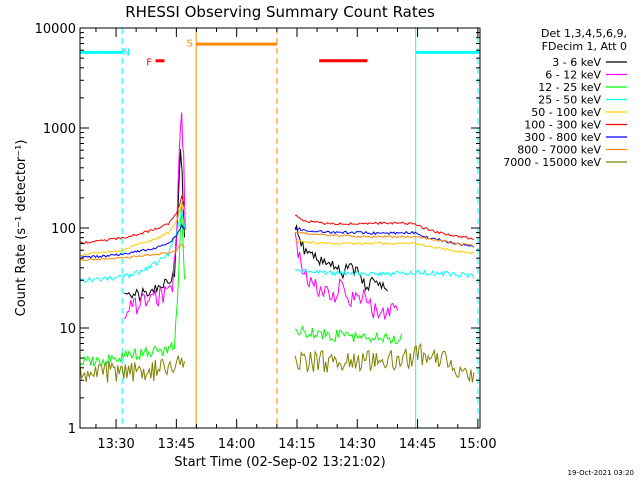 The width and height of the screenshot is (640, 480). What do you see at coordinates (279, 462) in the screenshot?
I see `x-axis-label: Start Time (02-Sep-02 13:21:02)` at bounding box center [279, 462].